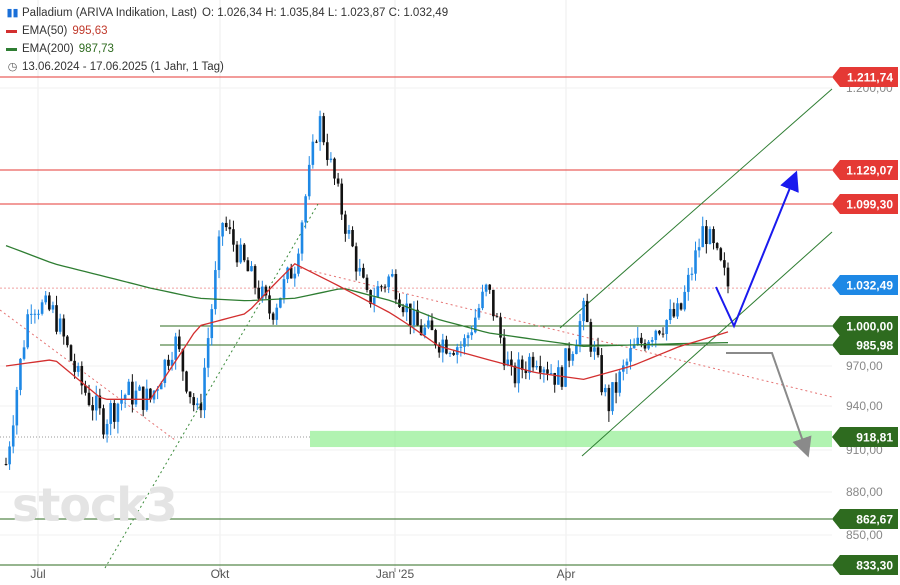 The width and height of the screenshot is (900, 585). Describe the element at coordinates (227, 31) in the screenshot. I see `legend-ema50: EMA(50) 995,63` at that location.